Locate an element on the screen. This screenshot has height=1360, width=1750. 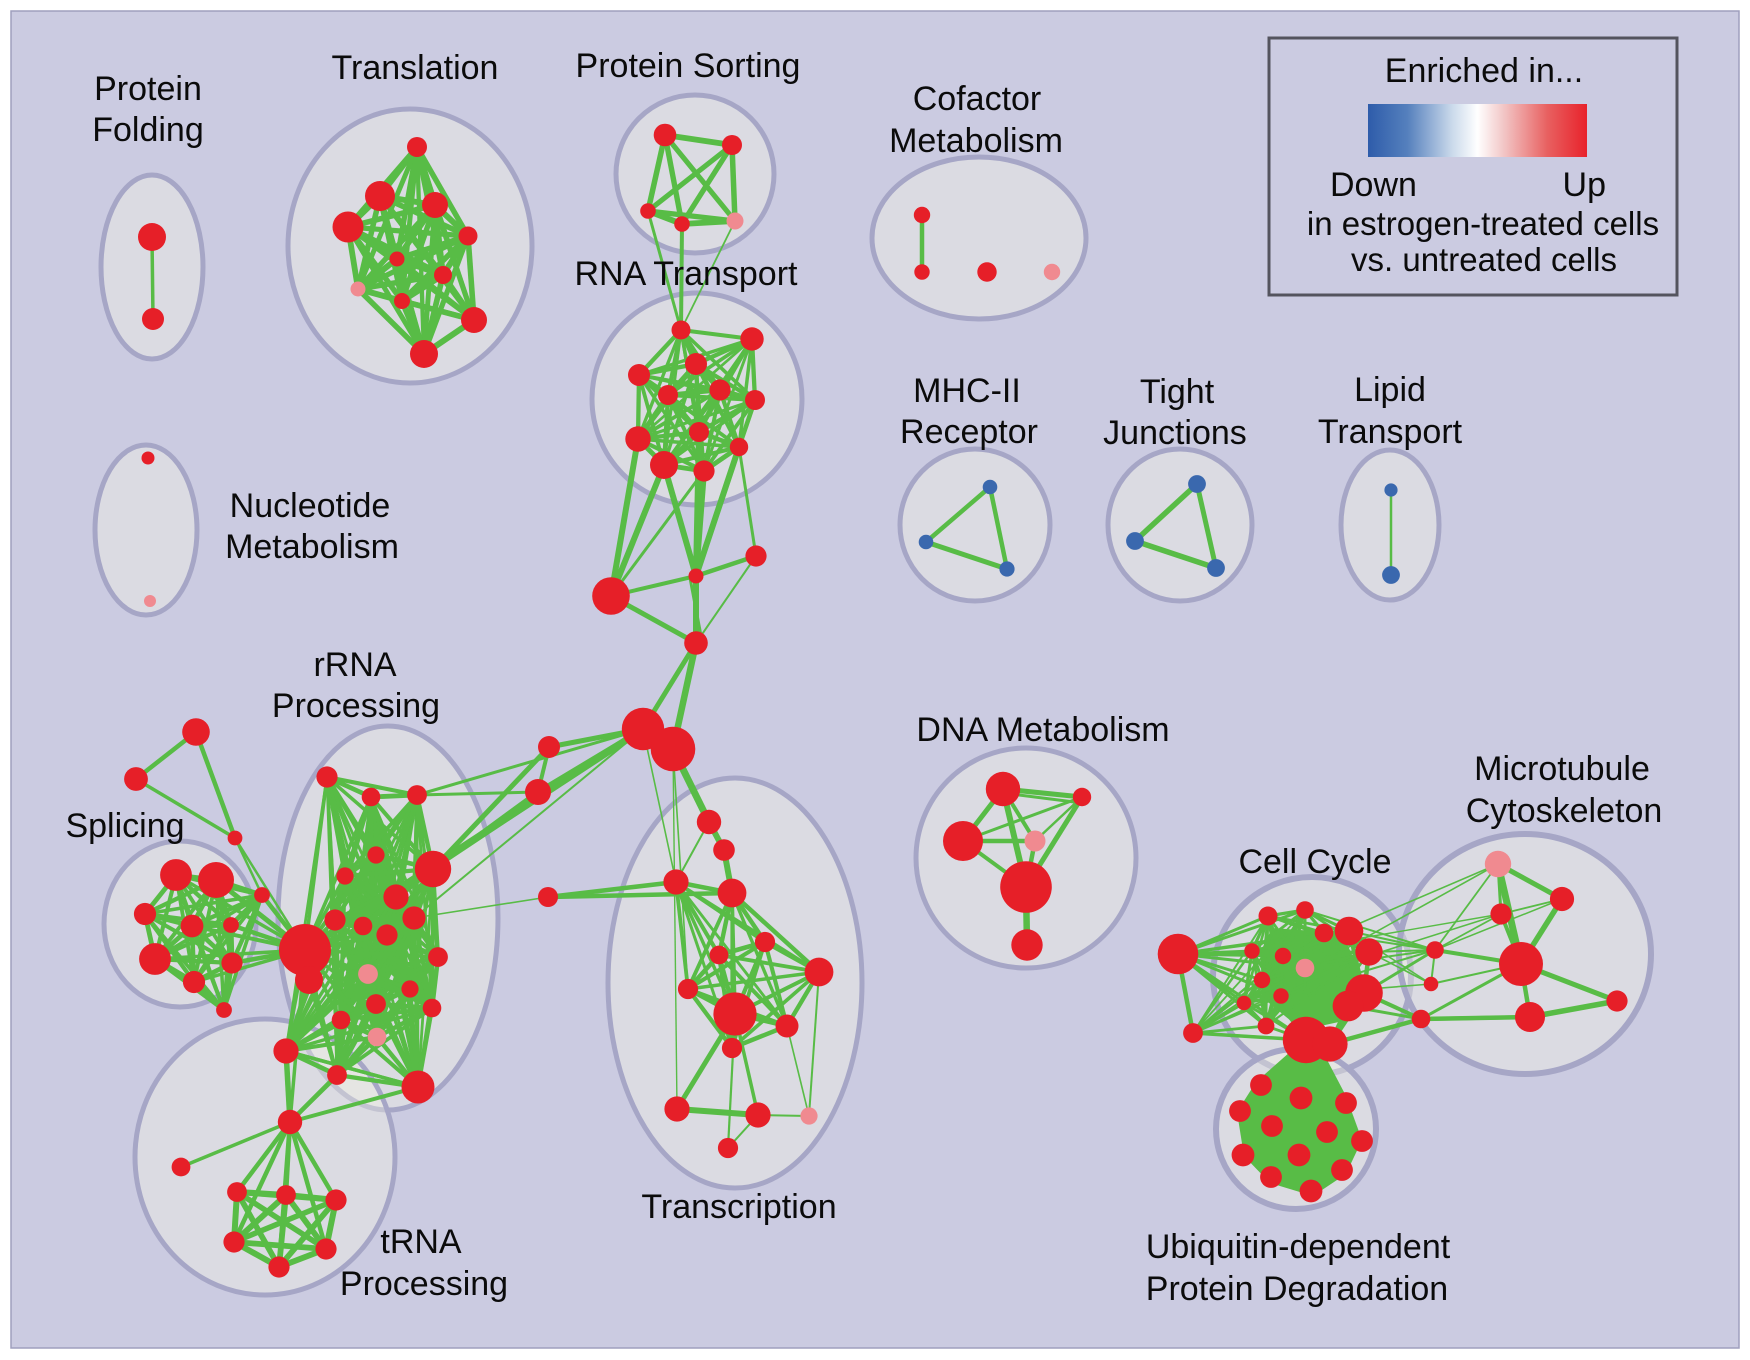
svg-text: vs. untreated cells is located at coordinates (1484, 259).